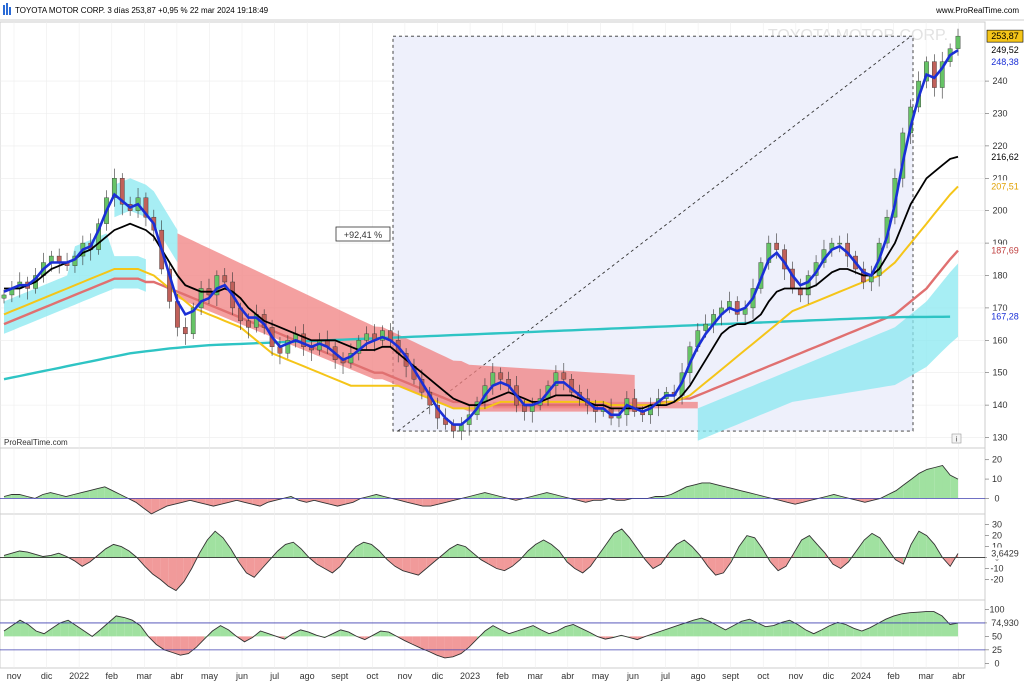  What do you see at coordinates (996, 609) in the screenshot?
I see `osc-tick-label: 100` at bounding box center [996, 609].